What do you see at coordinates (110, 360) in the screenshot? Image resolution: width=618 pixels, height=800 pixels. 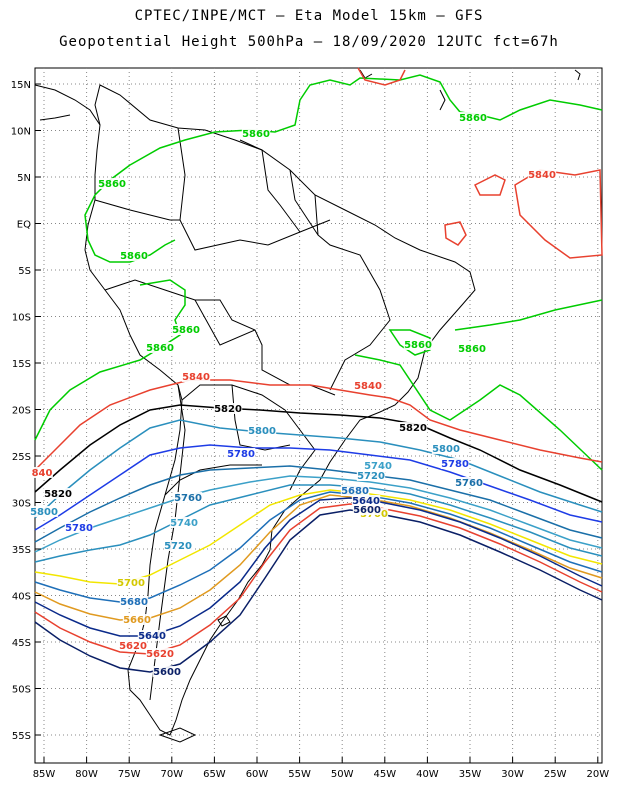 I see `contour-5860-central` at bounding box center [110, 360].